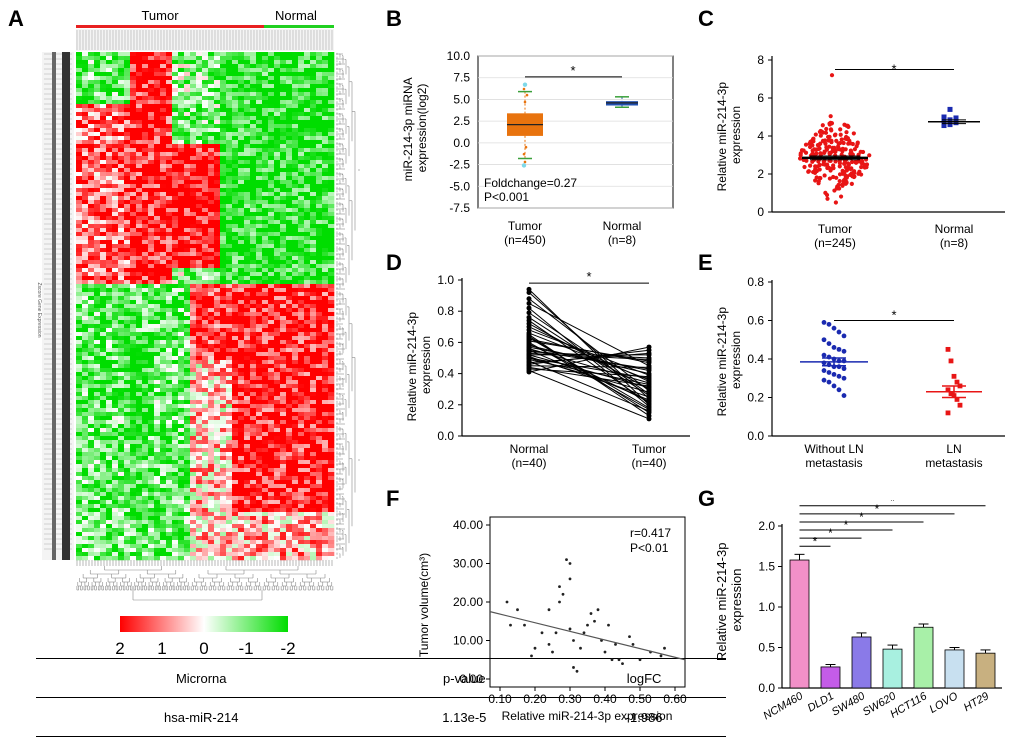  What do you see at coordinates (529, 449) in the screenshot?
I see `d-xtick-label: Normal` at bounding box center [529, 449].